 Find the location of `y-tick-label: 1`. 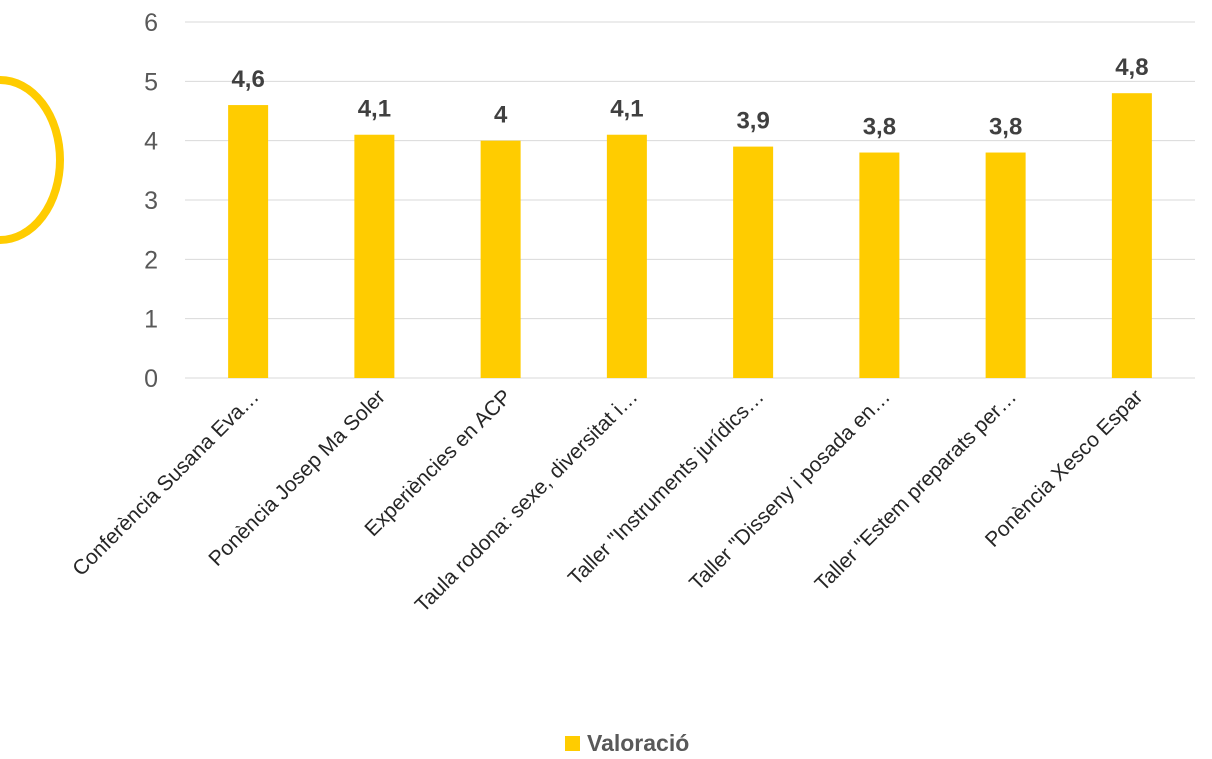

y-tick-label: 1 is located at coordinates (151, 320).